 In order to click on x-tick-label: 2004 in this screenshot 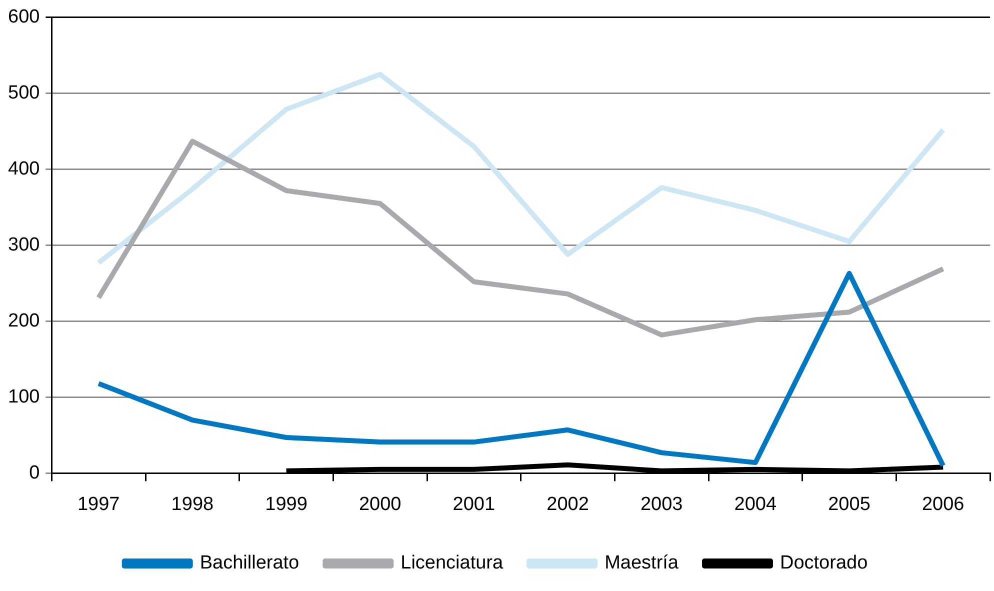, I will do `click(755, 504)`.